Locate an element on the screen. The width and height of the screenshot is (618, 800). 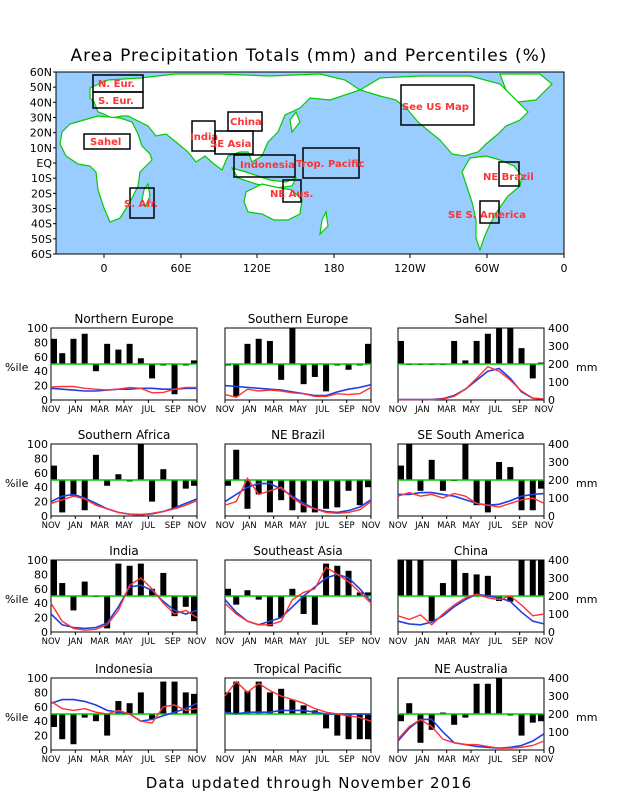
chart-ne-brazil: NE Brazil NOV JAN MAR MAY JUL SEP NOV is located at coordinates (298, 479).